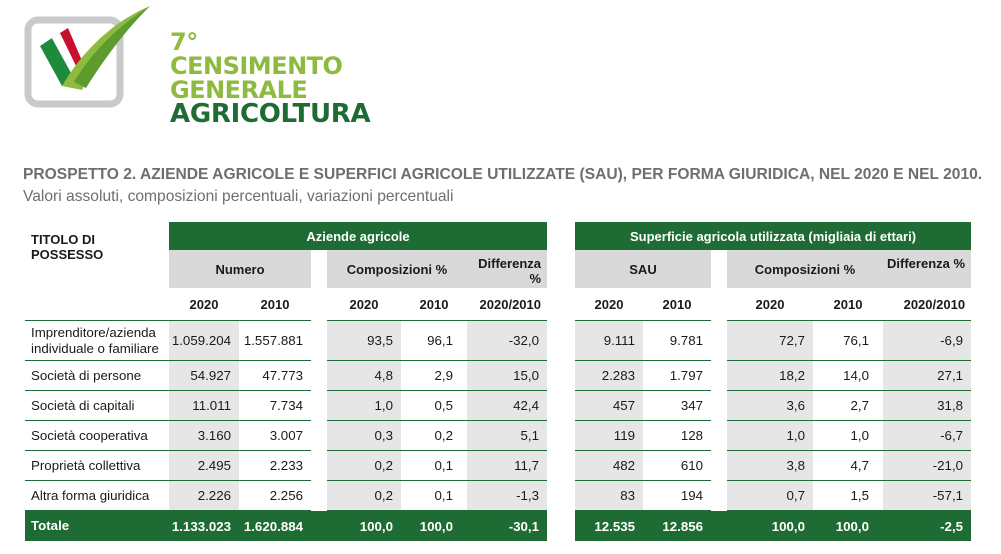  Describe the element at coordinates (358, 236) in the screenshot. I see `group-header-aziende: Aziende agricole` at that location.